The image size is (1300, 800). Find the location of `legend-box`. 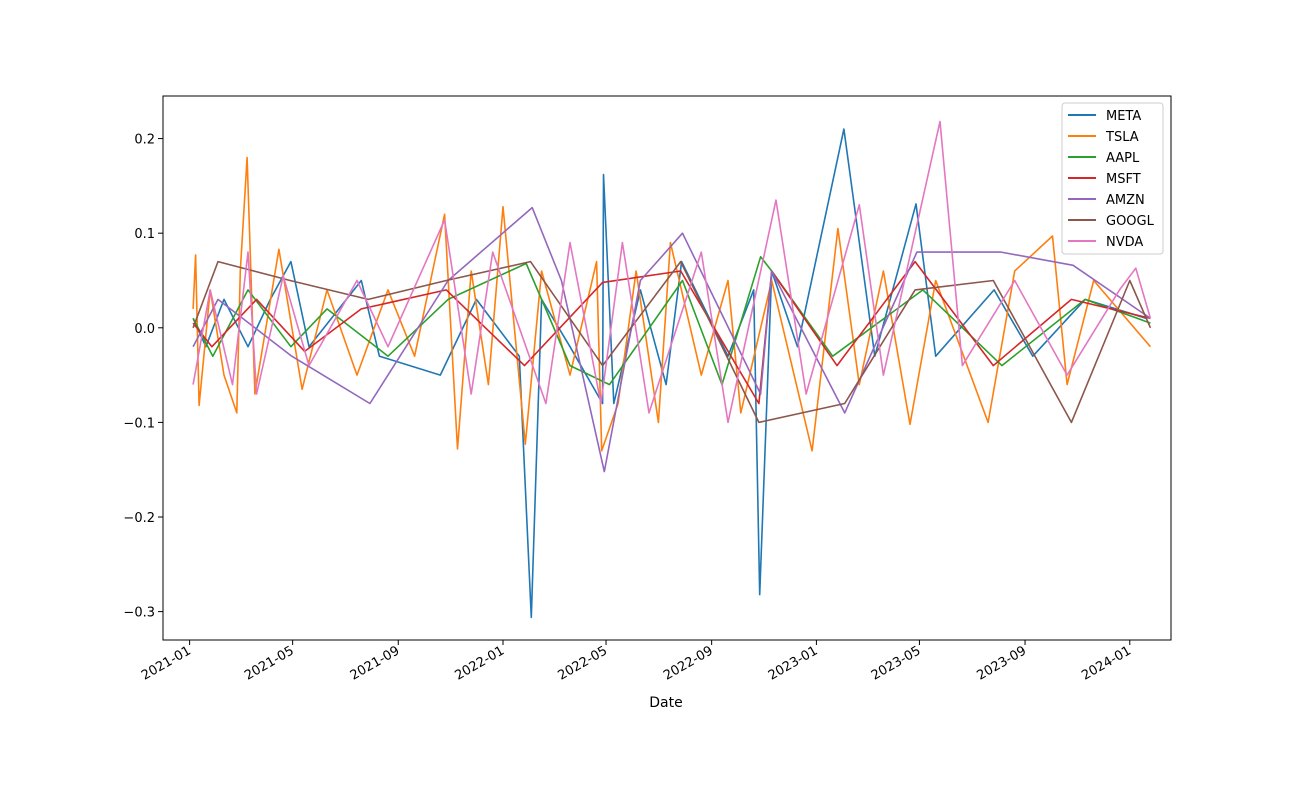

legend-box is located at coordinates (1112, 178).